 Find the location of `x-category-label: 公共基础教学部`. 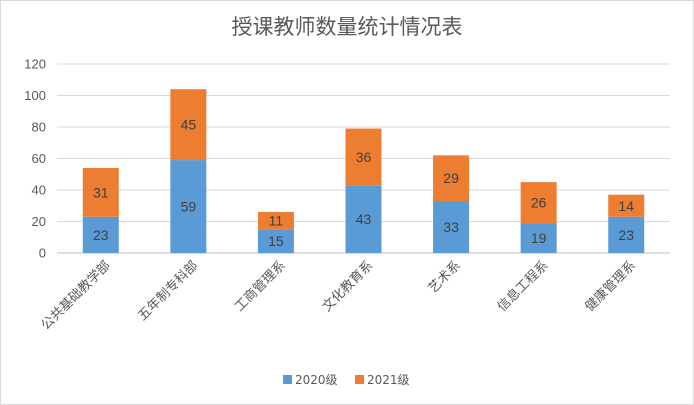

x-category-label: 公共基础教学部 is located at coordinates (76, 296).